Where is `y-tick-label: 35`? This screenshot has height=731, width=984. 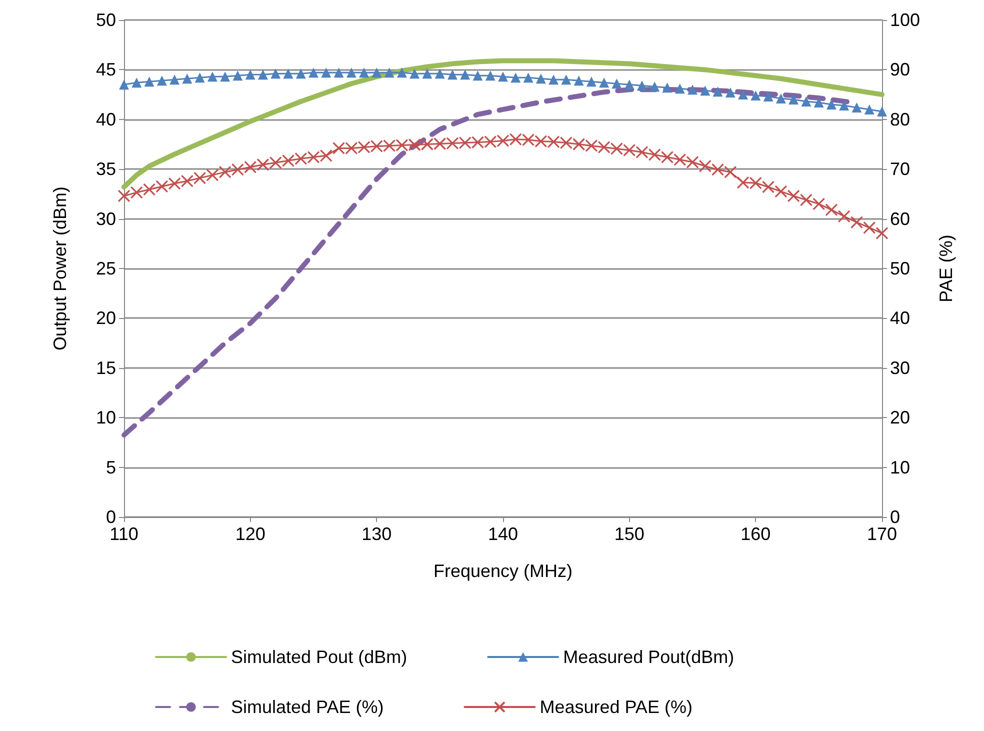
y-tick-label: 35 is located at coordinates (106, 169).